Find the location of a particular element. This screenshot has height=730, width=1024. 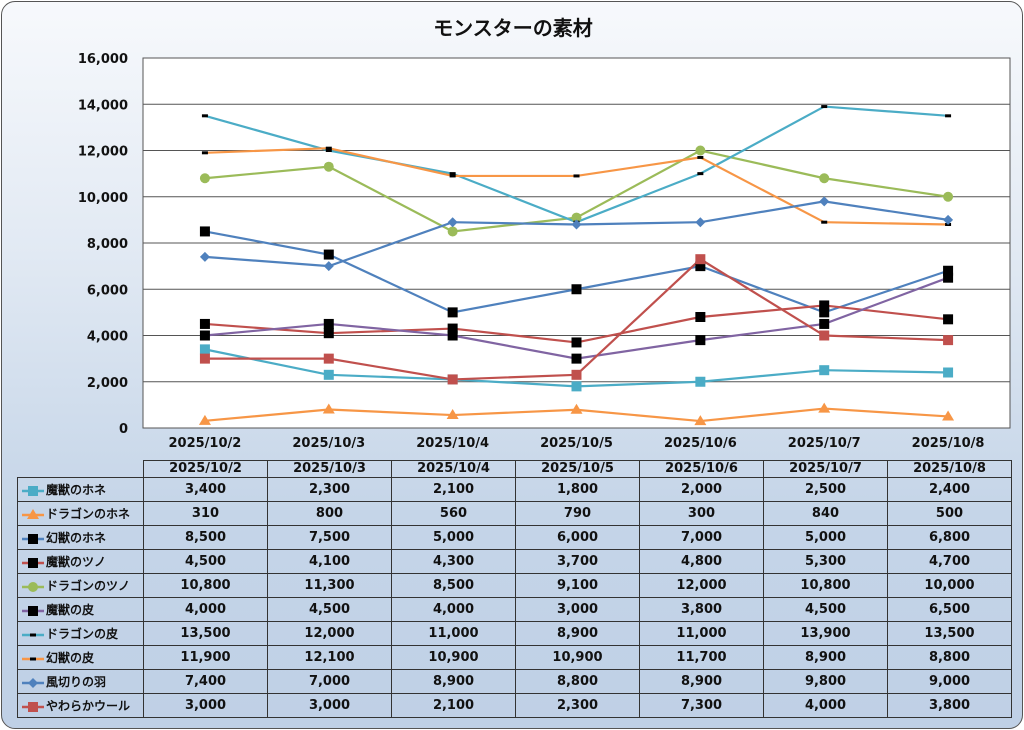

legend-label: ドラゴンの皮 is located at coordinates (82, 634).